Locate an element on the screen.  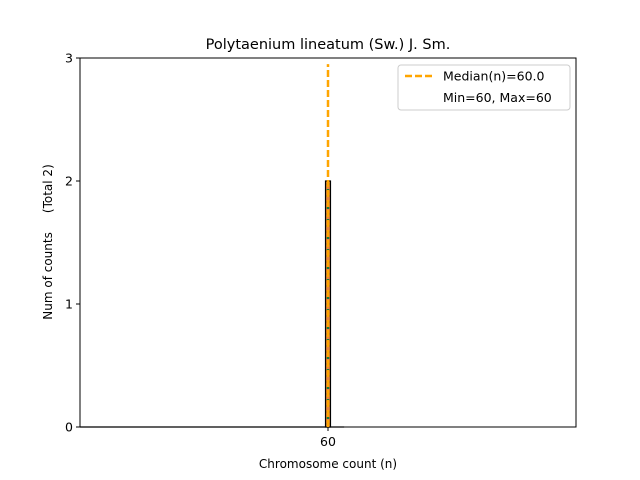
x-axis: 60 is located at coordinates (328, 438).